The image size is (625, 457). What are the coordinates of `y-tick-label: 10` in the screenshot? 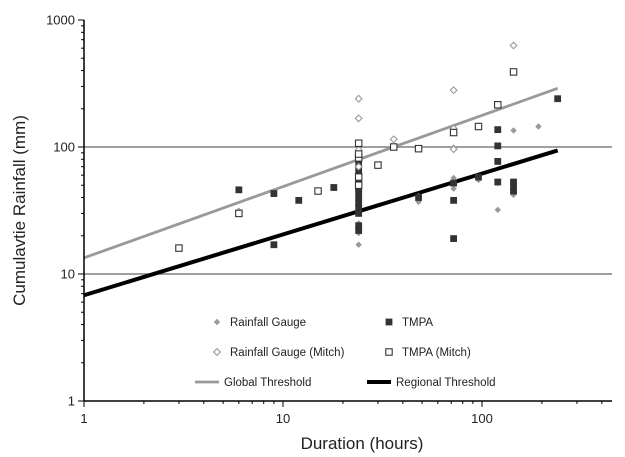 It's located at (68, 274).